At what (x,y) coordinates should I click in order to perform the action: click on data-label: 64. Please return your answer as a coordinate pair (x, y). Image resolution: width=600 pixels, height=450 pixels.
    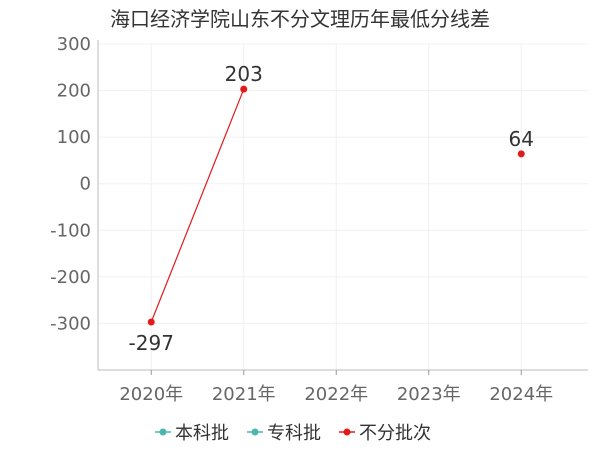
    Looking at the image, I should click on (521, 139).